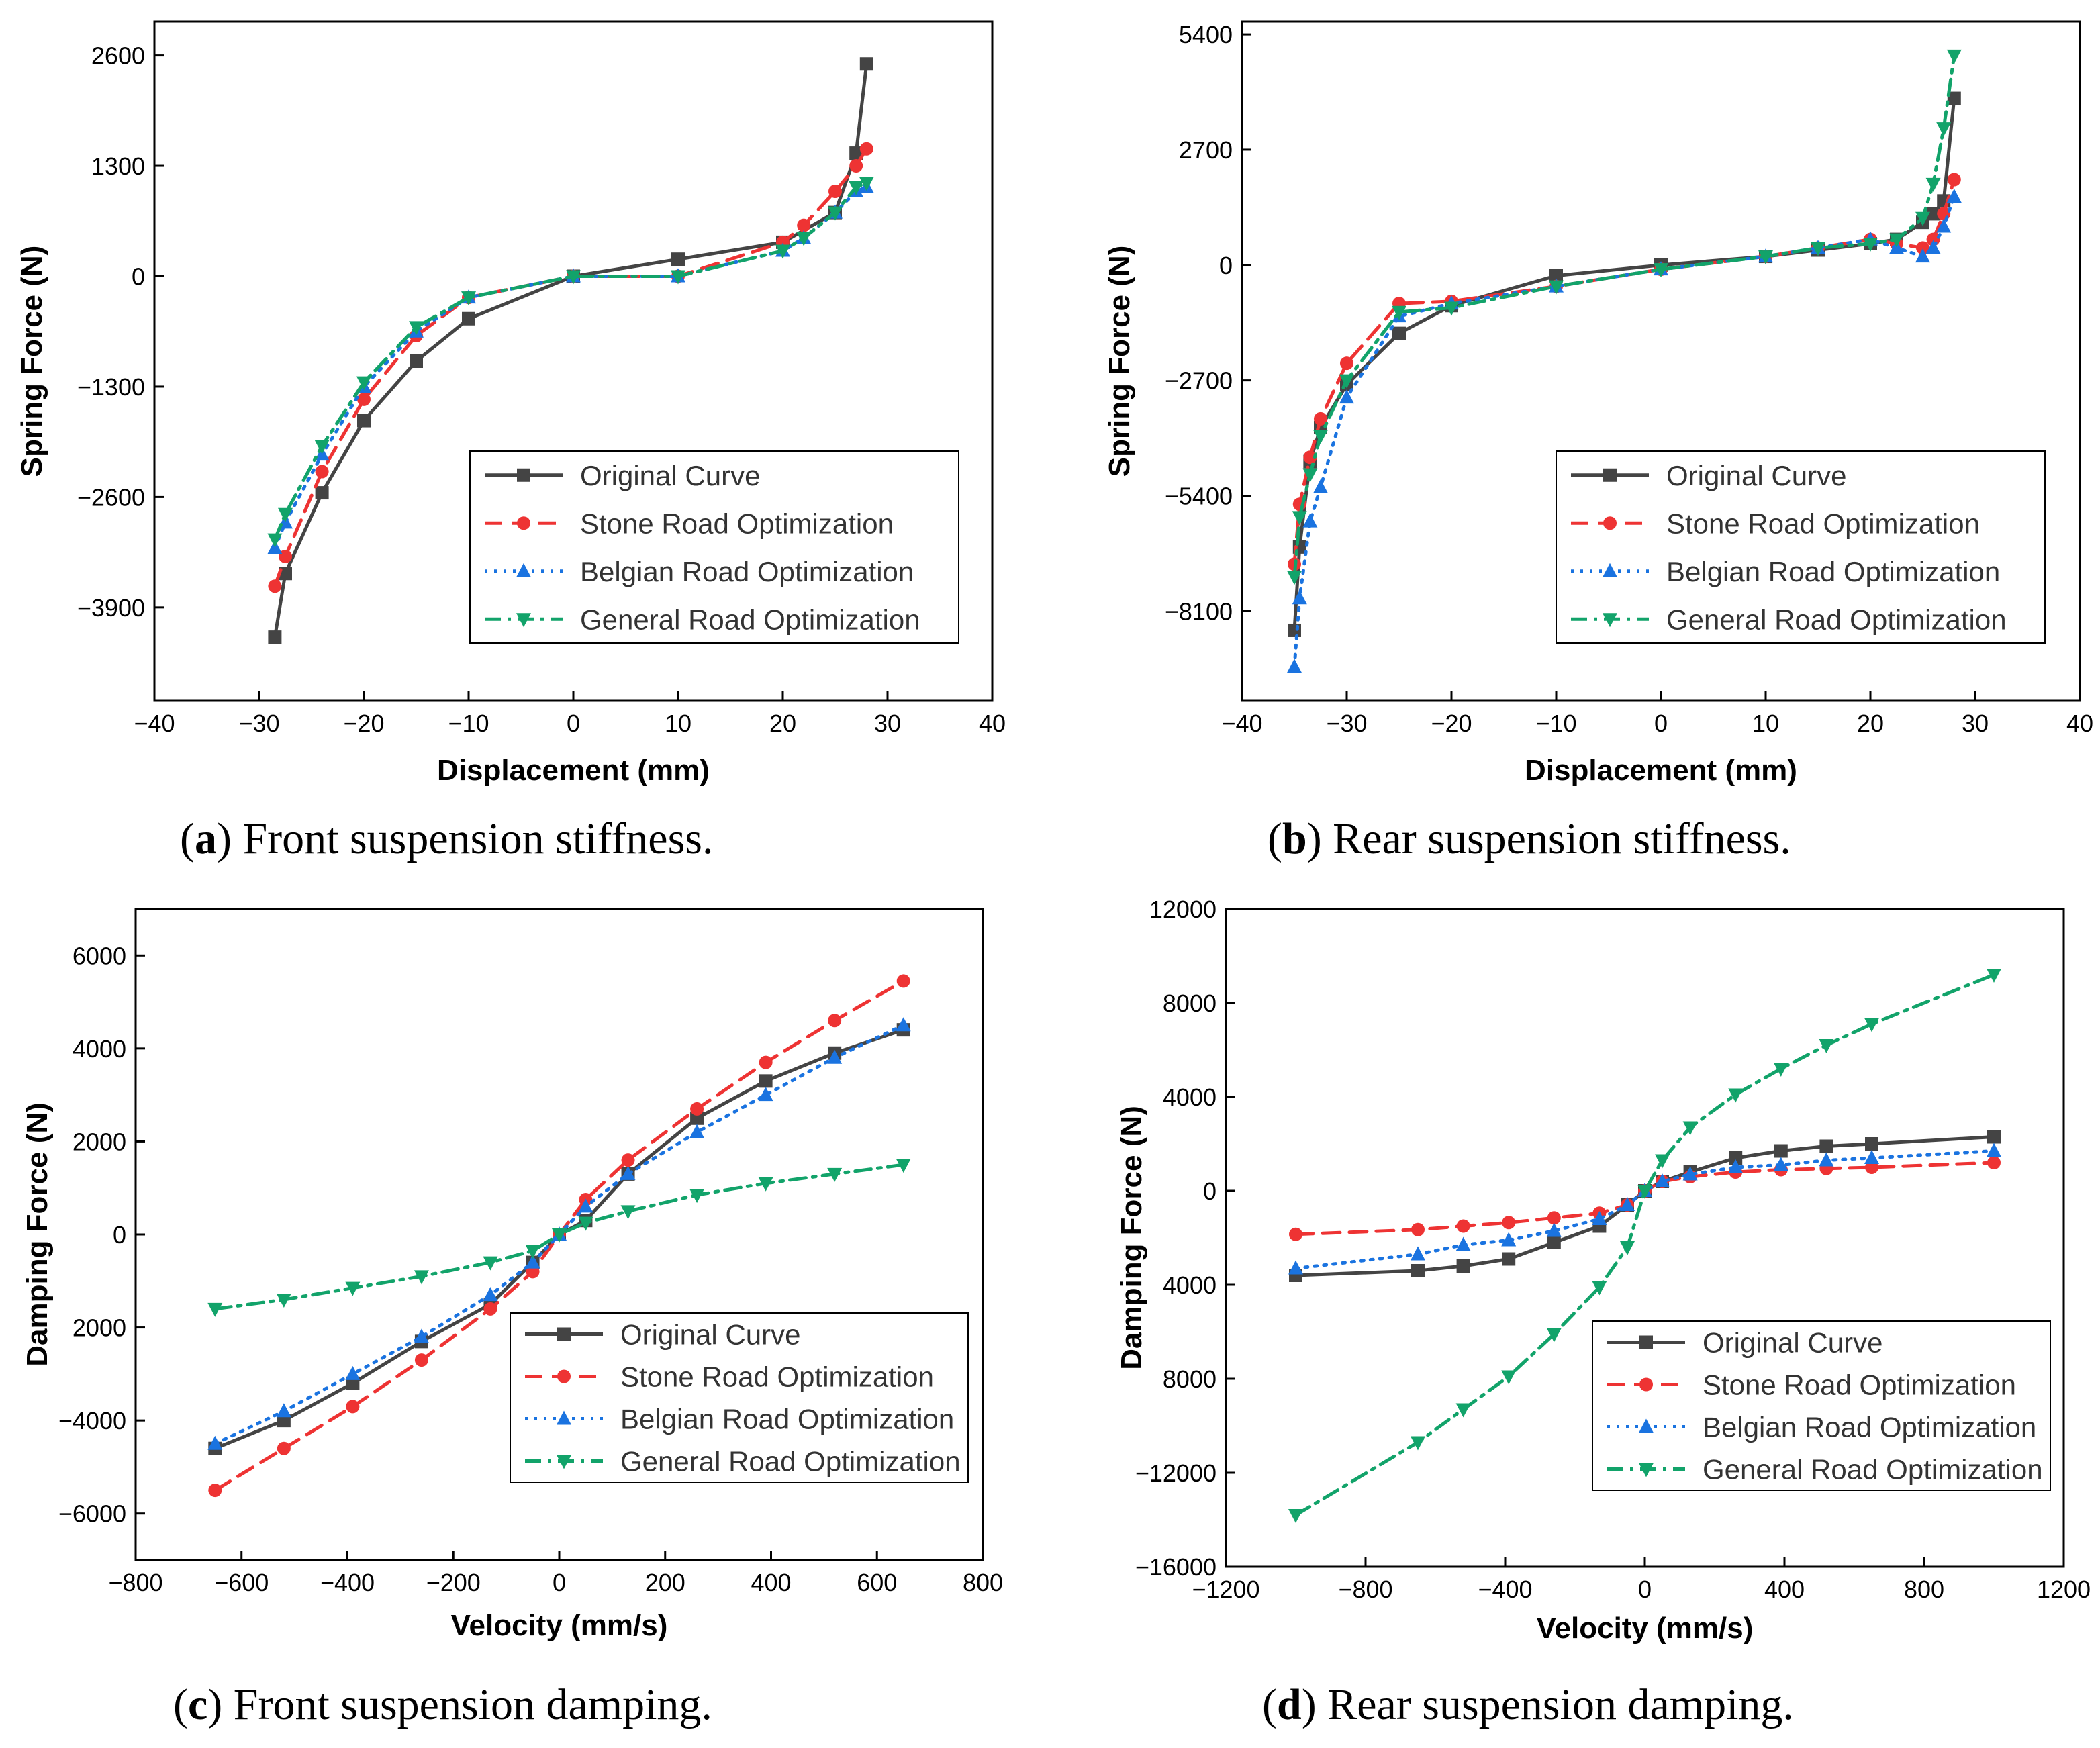 The height and width of the screenshot is (1748, 2100). I want to click on caption-c: (c) Front suspension damping., so click(442, 1705).